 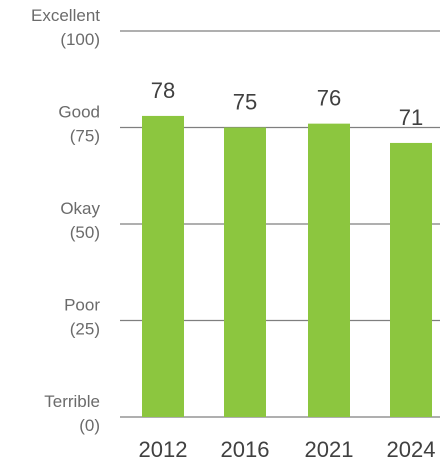 I want to click on y-tick-label-text: Okay, so click(x=80, y=208).